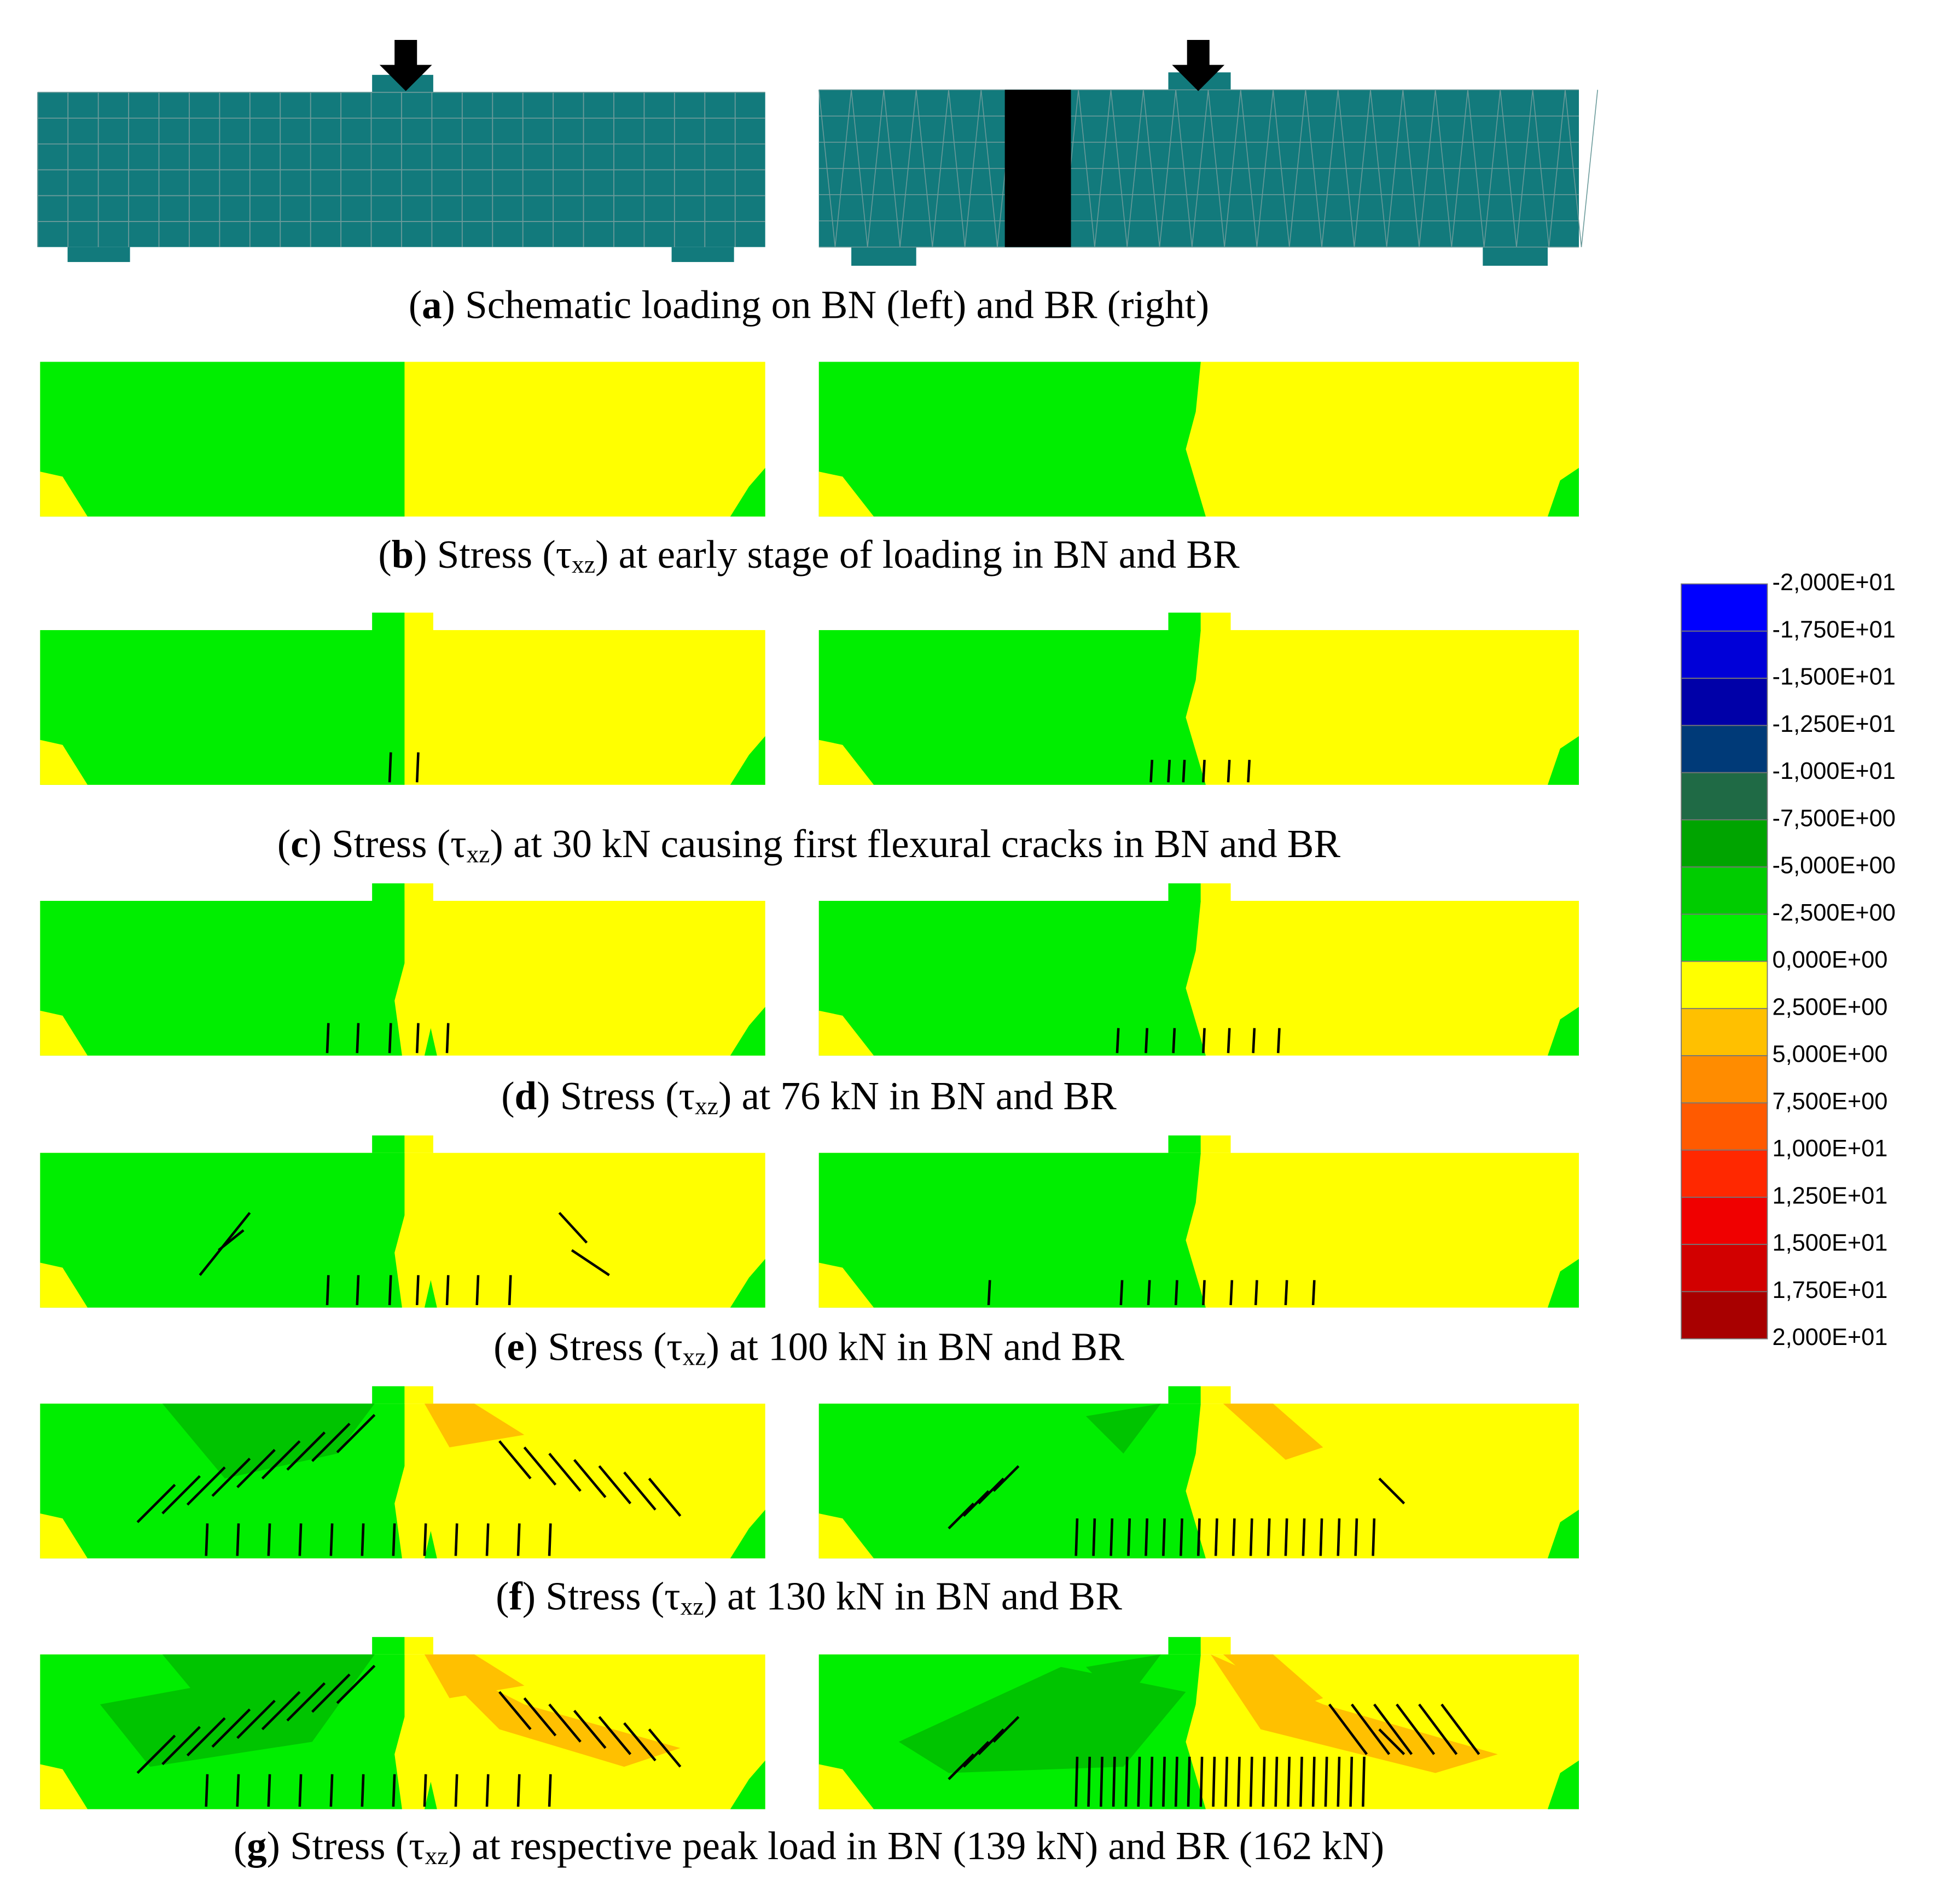  I want to click on load-arrow, so click(405, 65).